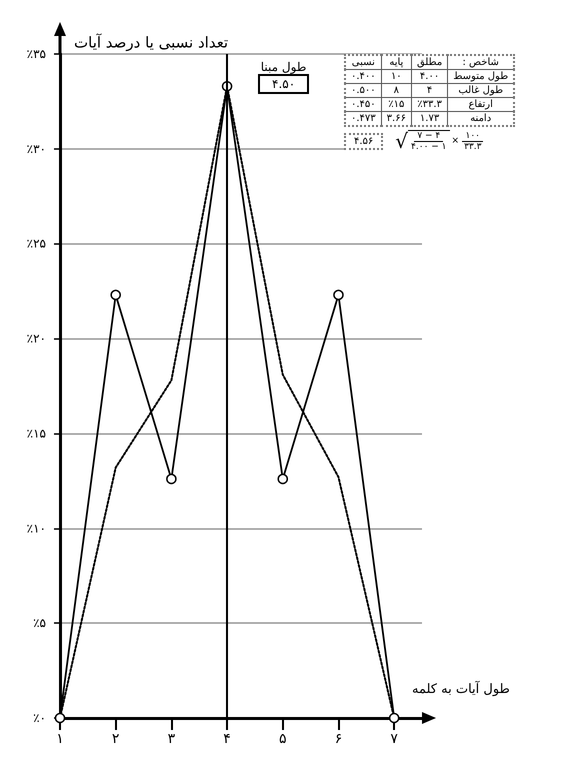 This screenshot has width=568, height=775. I want to click on annotation: ۸, so click(396, 91).